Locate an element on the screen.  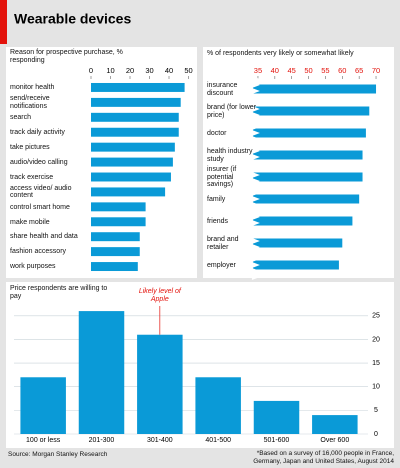
category-label: health industry study is located at coordinates (230, 155).